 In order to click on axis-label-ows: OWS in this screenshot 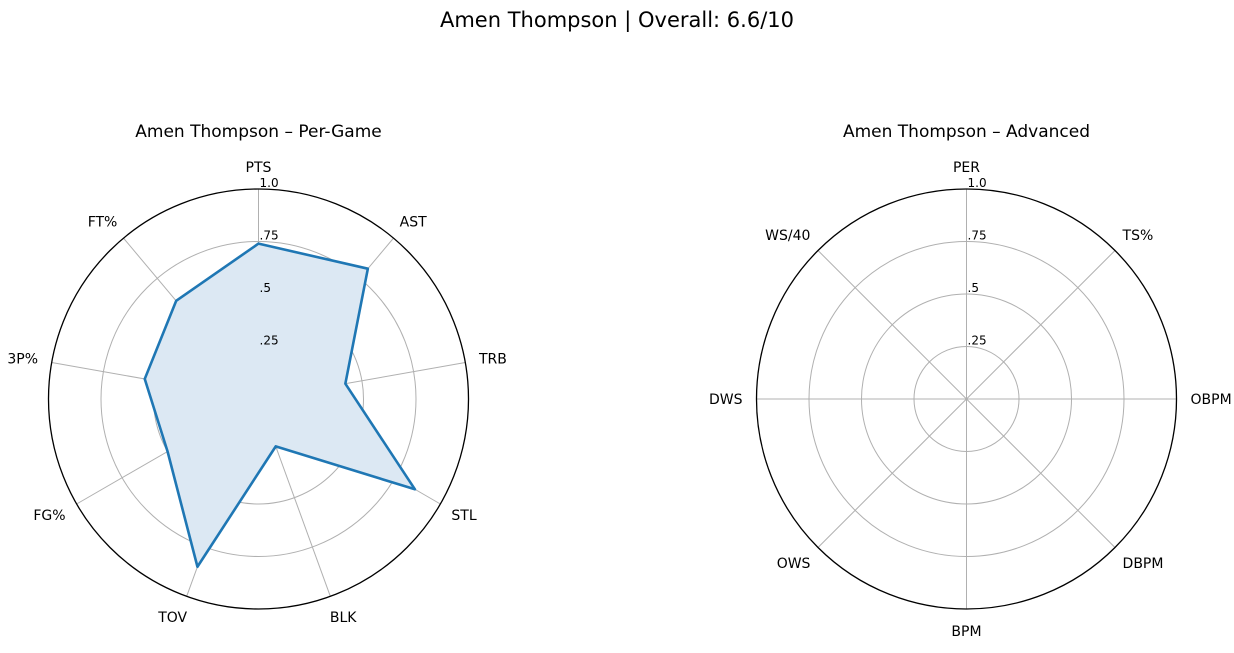, I will do `click(794, 564)`.